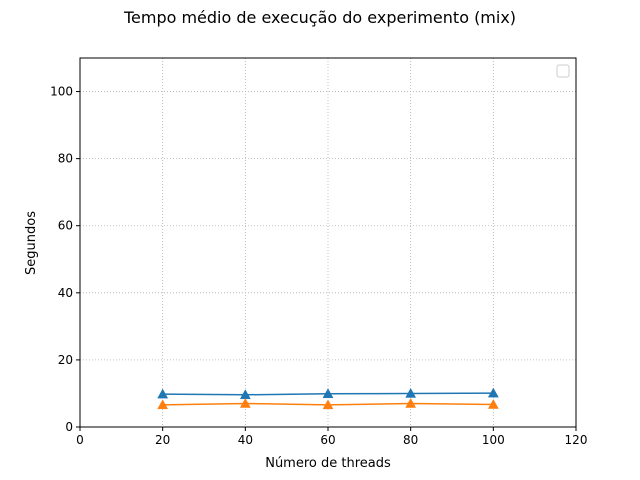  Describe the element at coordinates (328, 463) in the screenshot. I see `x-axis-label: Número de threads` at that location.